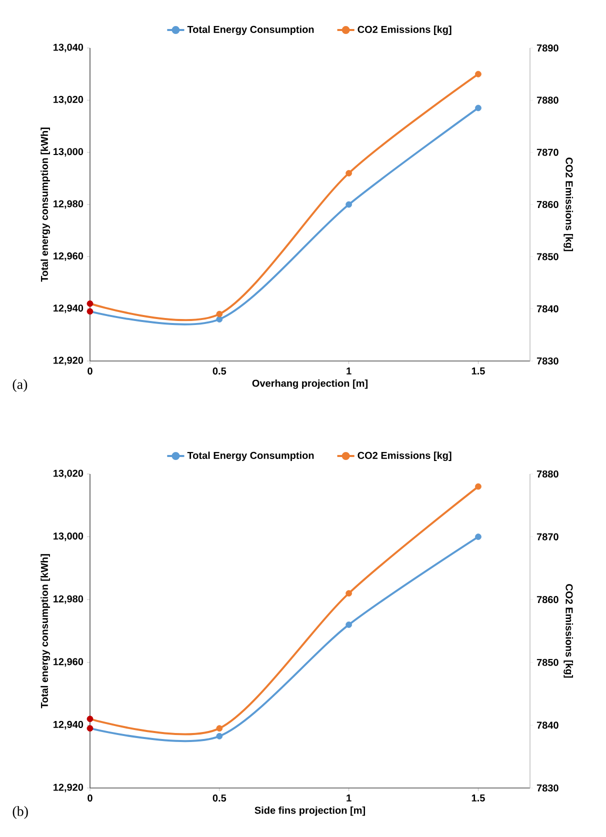 The image size is (606, 837). Describe the element at coordinates (310, 811) in the screenshot. I see `x-axis-title: Side fins projection [m]` at that location.